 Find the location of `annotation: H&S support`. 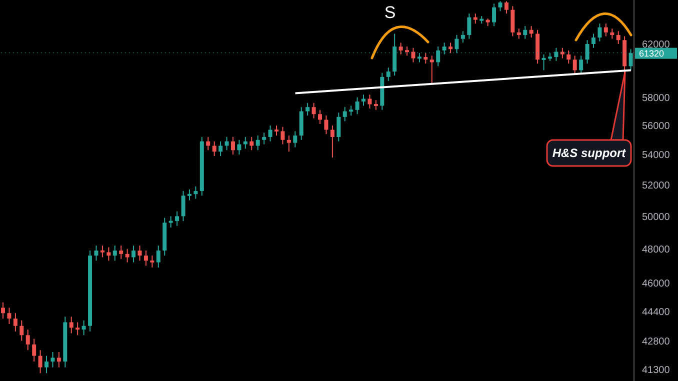

annotation: H&S support is located at coordinates (589, 153).